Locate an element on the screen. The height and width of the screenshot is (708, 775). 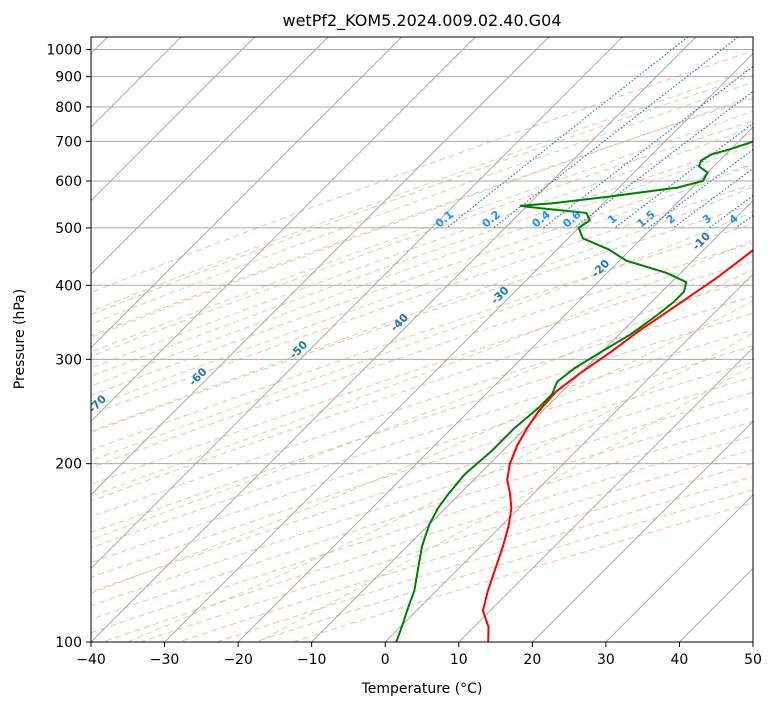
x-tick-label: 40 is located at coordinates (680, 660).